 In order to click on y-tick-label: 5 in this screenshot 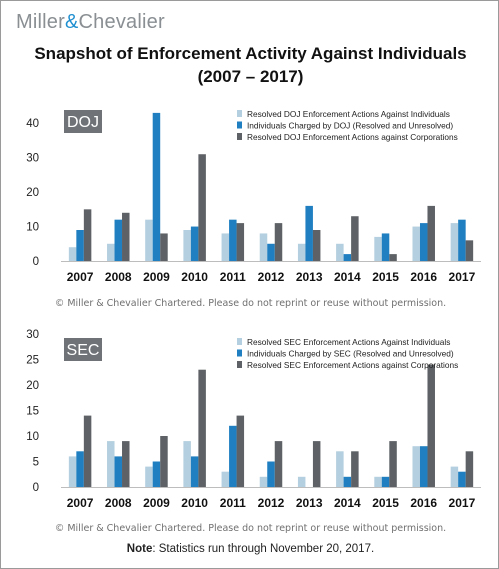, I will do `click(36, 463)`.